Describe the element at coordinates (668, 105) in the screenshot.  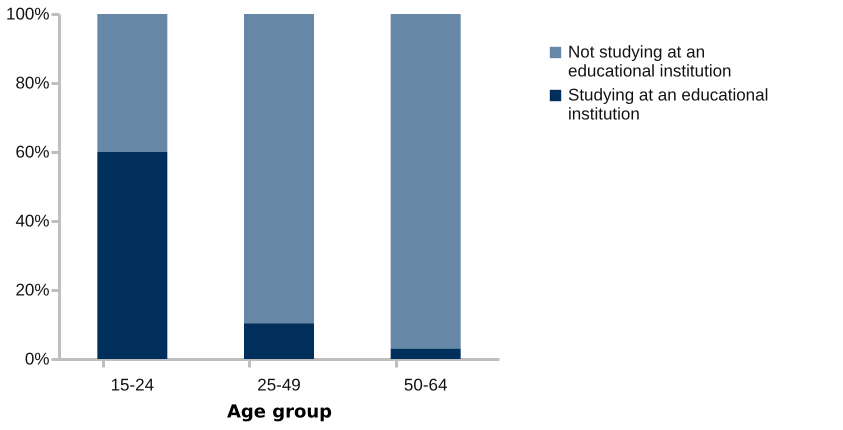
I see `legend-label: Studying at an educational institution` at that location.